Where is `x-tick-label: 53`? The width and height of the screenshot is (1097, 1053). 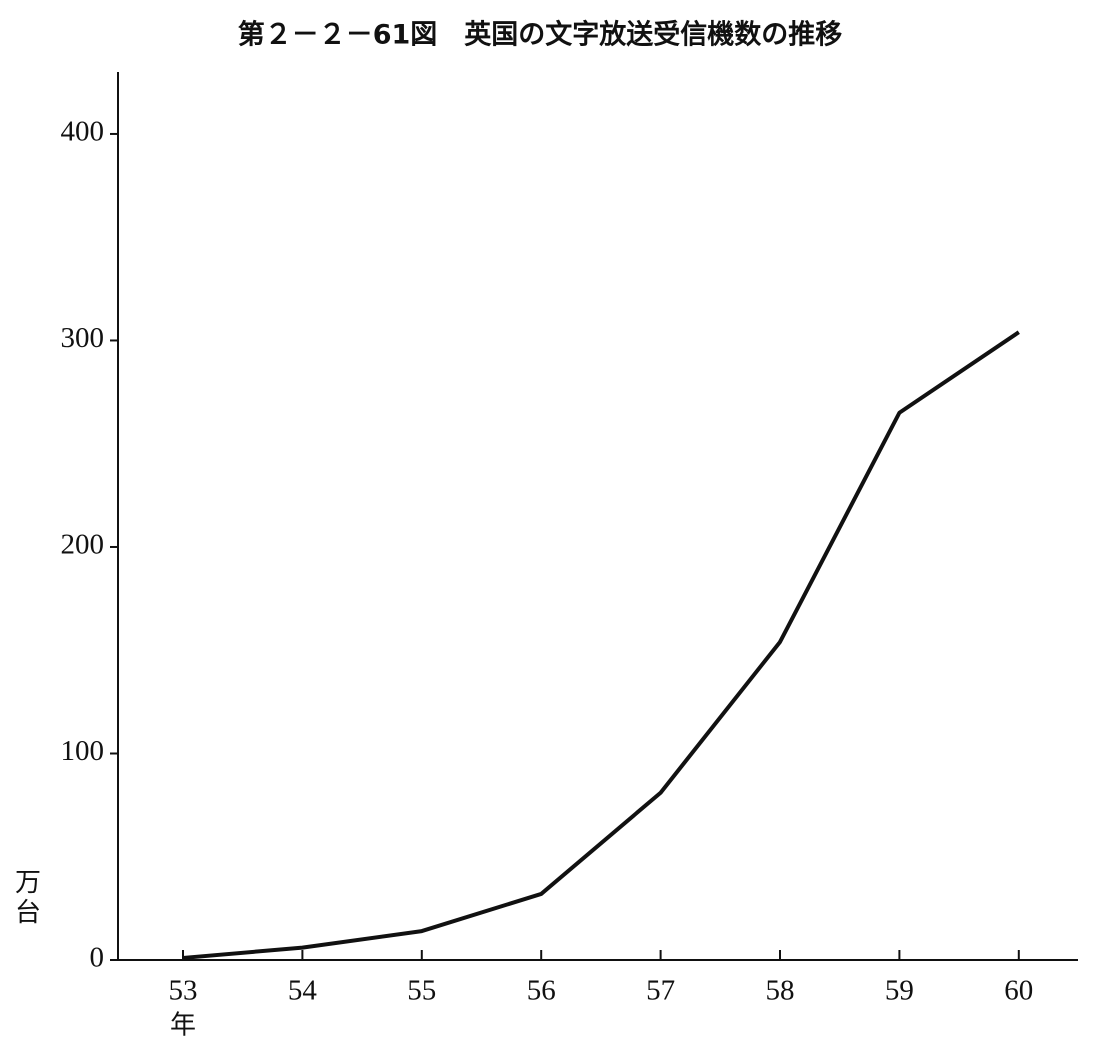 x-tick-label: 53 is located at coordinates (183, 991).